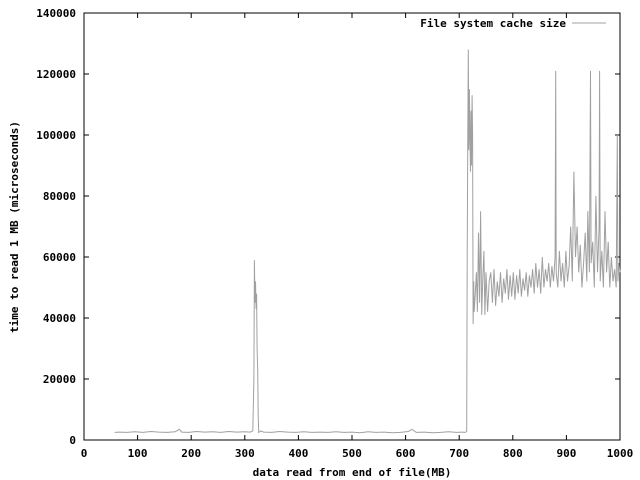  I want to click on x-tick-label: 0, so click(84, 453).